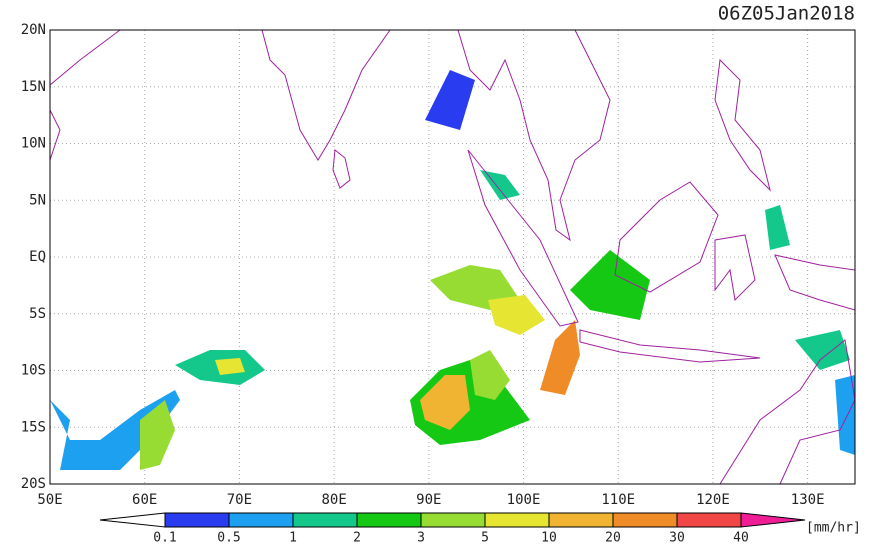  Describe the element at coordinates (677, 538) in the screenshot. I see `colorbar-label: 30` at that location.